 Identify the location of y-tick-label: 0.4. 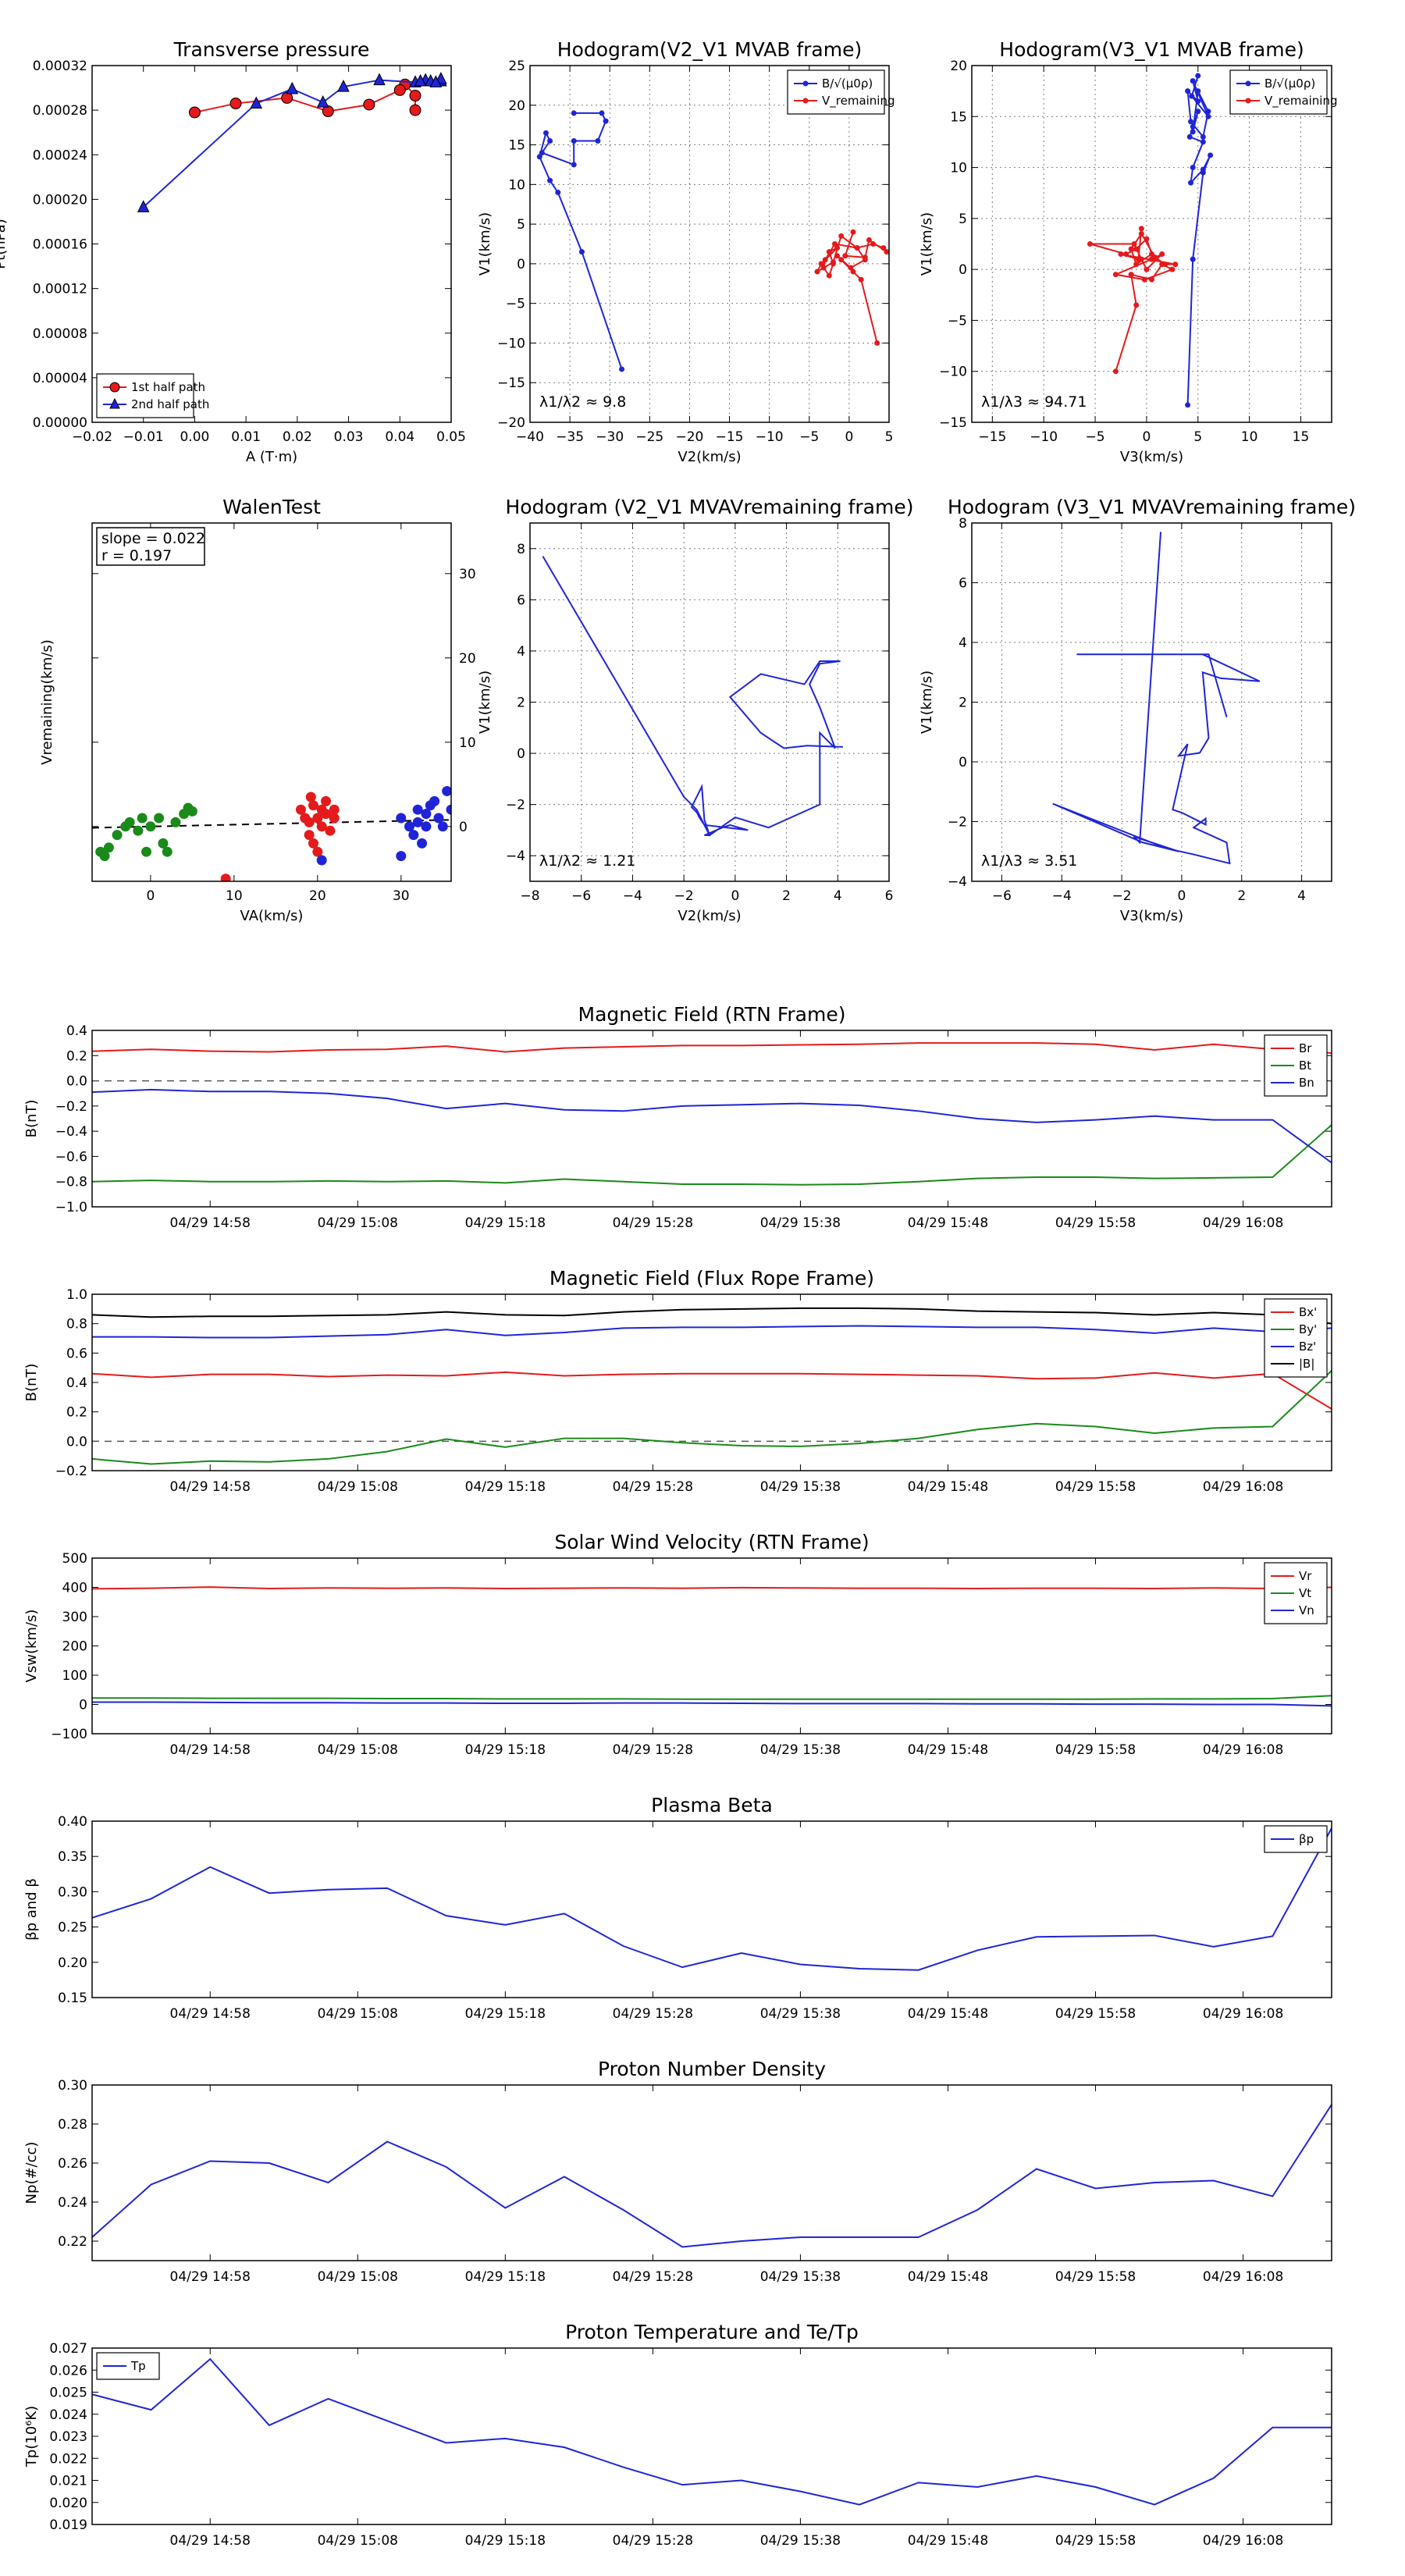
(76, 1383).